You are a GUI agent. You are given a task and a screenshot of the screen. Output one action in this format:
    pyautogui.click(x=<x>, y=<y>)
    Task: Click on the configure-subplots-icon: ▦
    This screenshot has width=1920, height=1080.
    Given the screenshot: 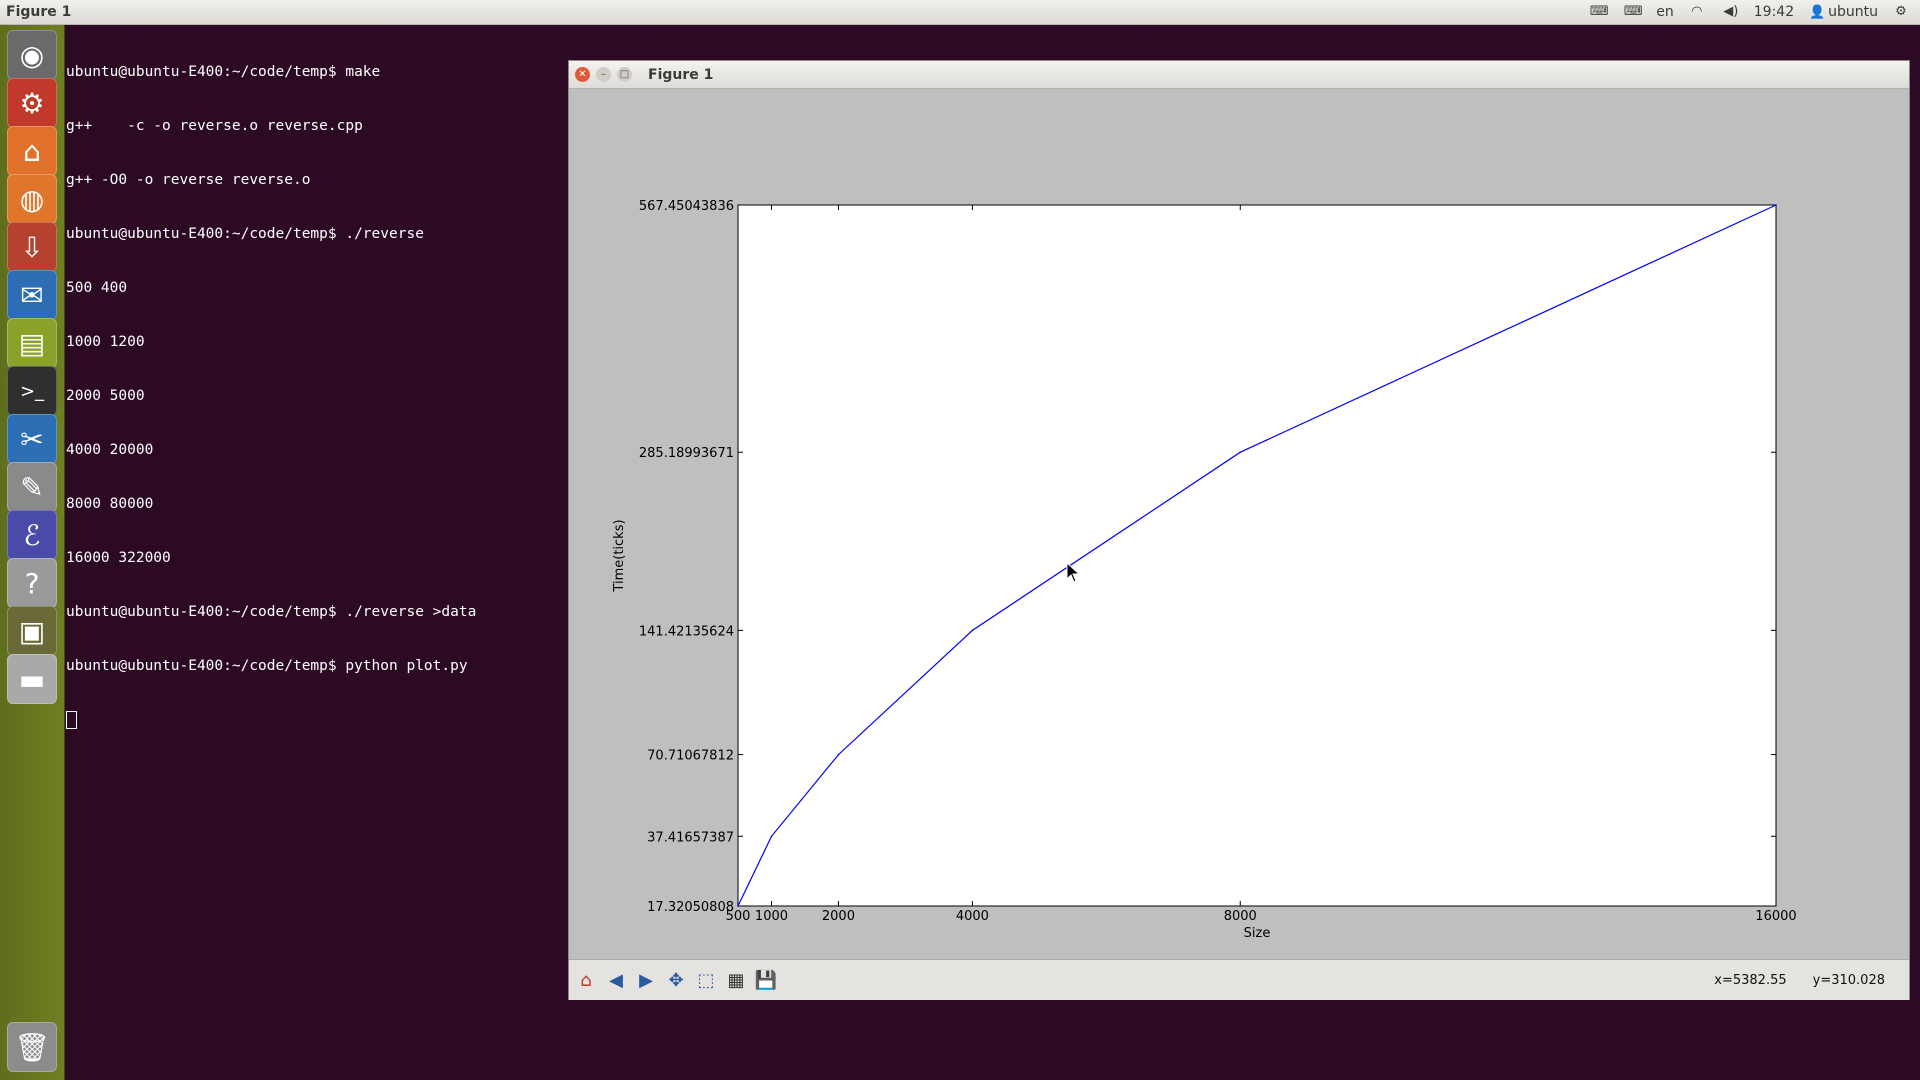 What is the action you would take?
    pyautogui.click(x=736, y=980)
    